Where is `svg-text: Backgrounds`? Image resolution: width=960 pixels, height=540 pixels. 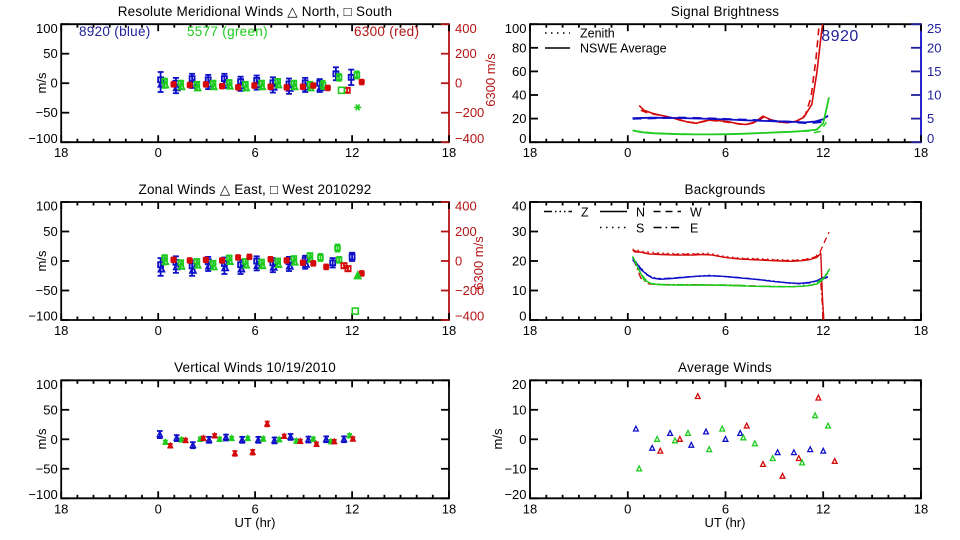
svg-text: Backgrounds is located at coordinates (725, 189).